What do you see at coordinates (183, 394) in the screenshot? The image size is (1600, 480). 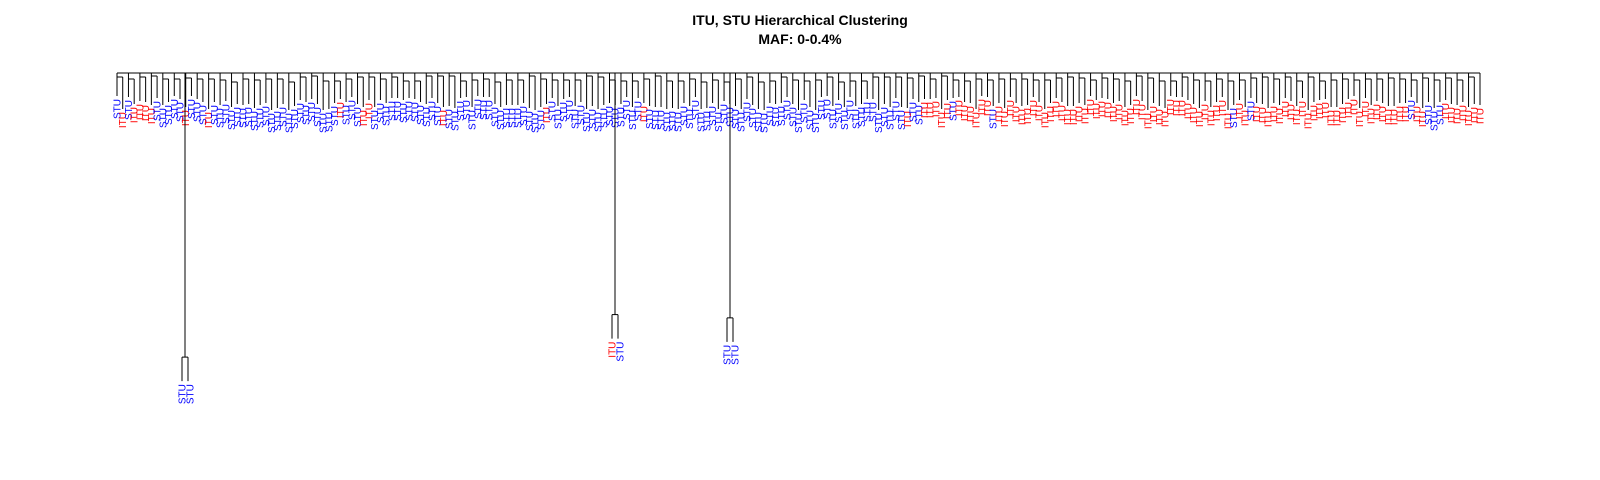 I see `outlier-label: STU` at bounding box center [183, 394].